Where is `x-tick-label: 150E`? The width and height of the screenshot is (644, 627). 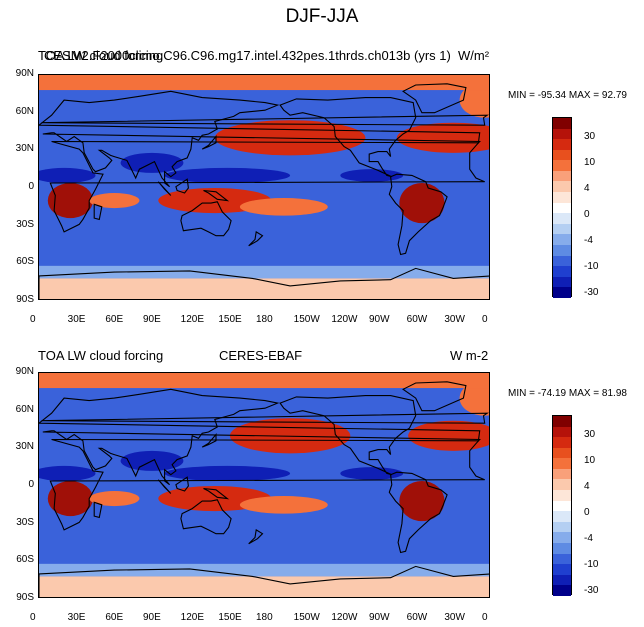 x-tick-label: 150E is located at coordinates (230, 319).